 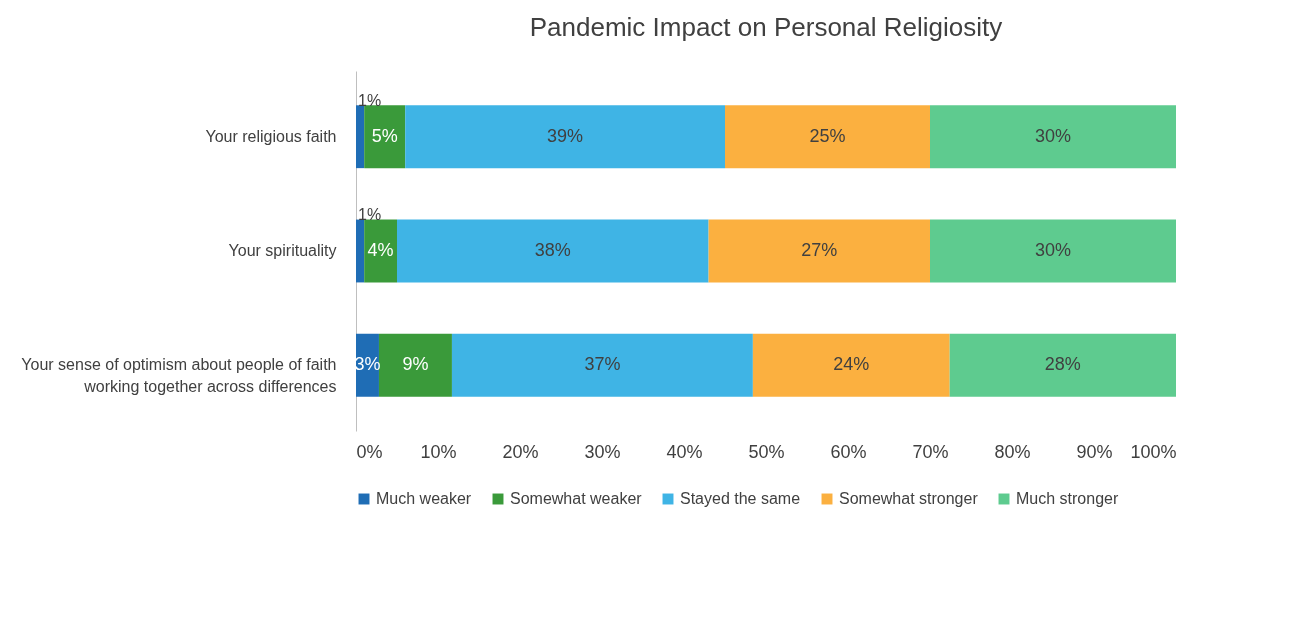 What do you see at coordinates (766, 451) in the screenshot?
I see `x-tick-label: 50%` at bounding box center [766, 451].